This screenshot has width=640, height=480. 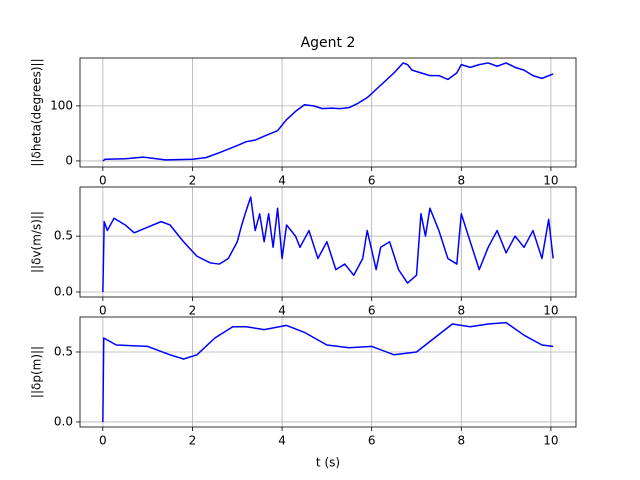 What do you see at coordinates (61, 105) in the screenshot?
I see `y-tick-label: 100` at bounding box center [61, 105].